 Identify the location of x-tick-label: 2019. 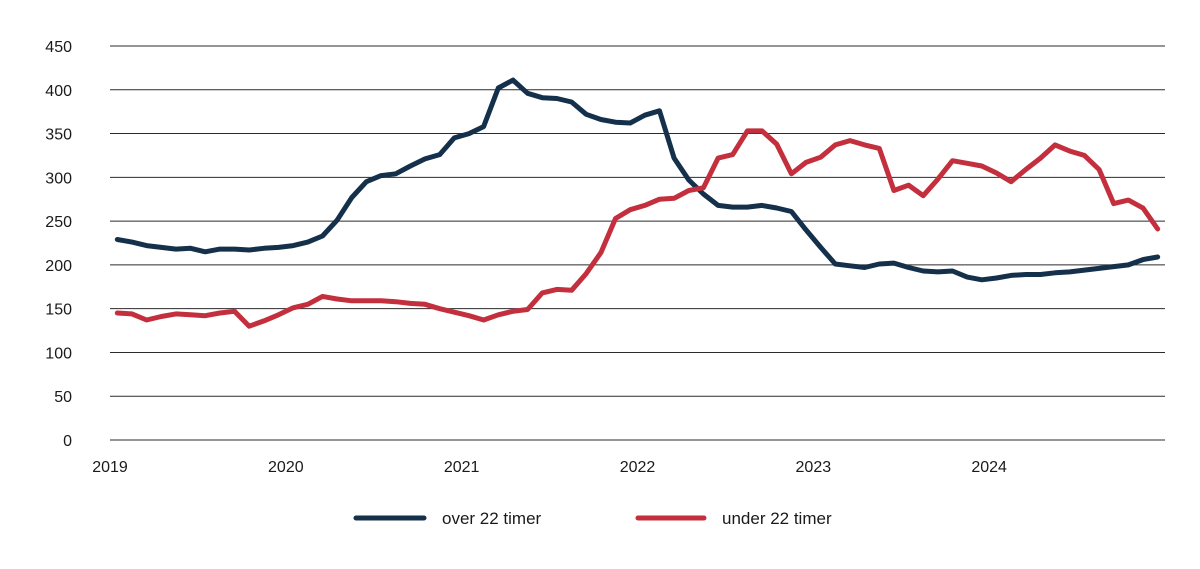
(110, 467).